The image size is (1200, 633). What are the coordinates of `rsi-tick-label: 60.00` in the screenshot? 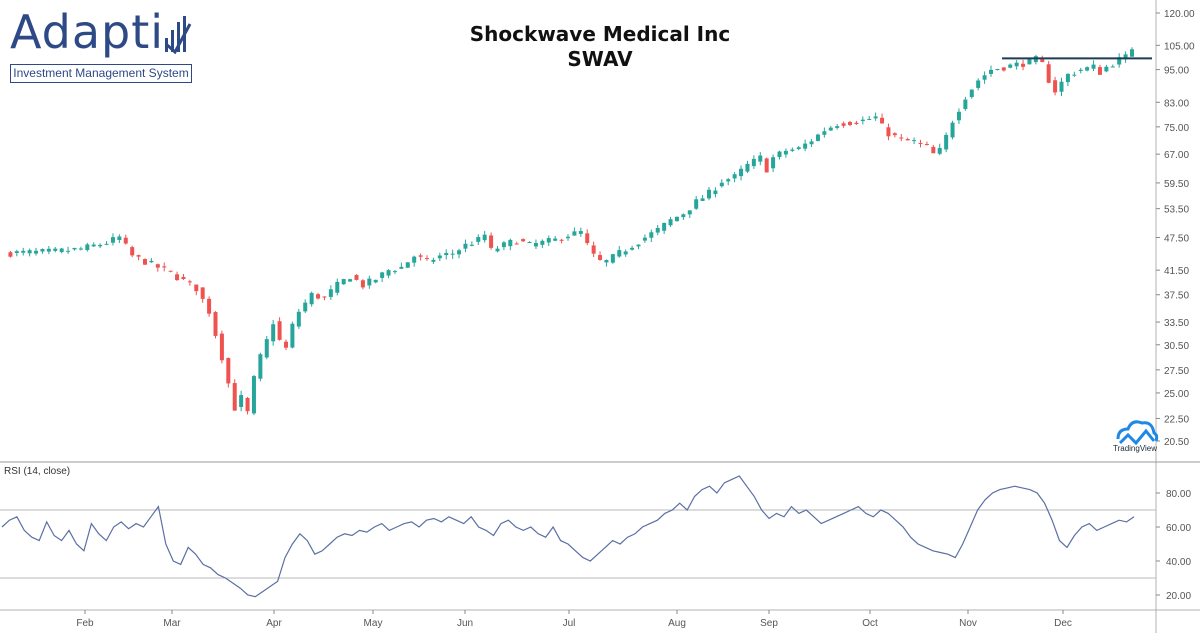 It's located at (1178, 528).